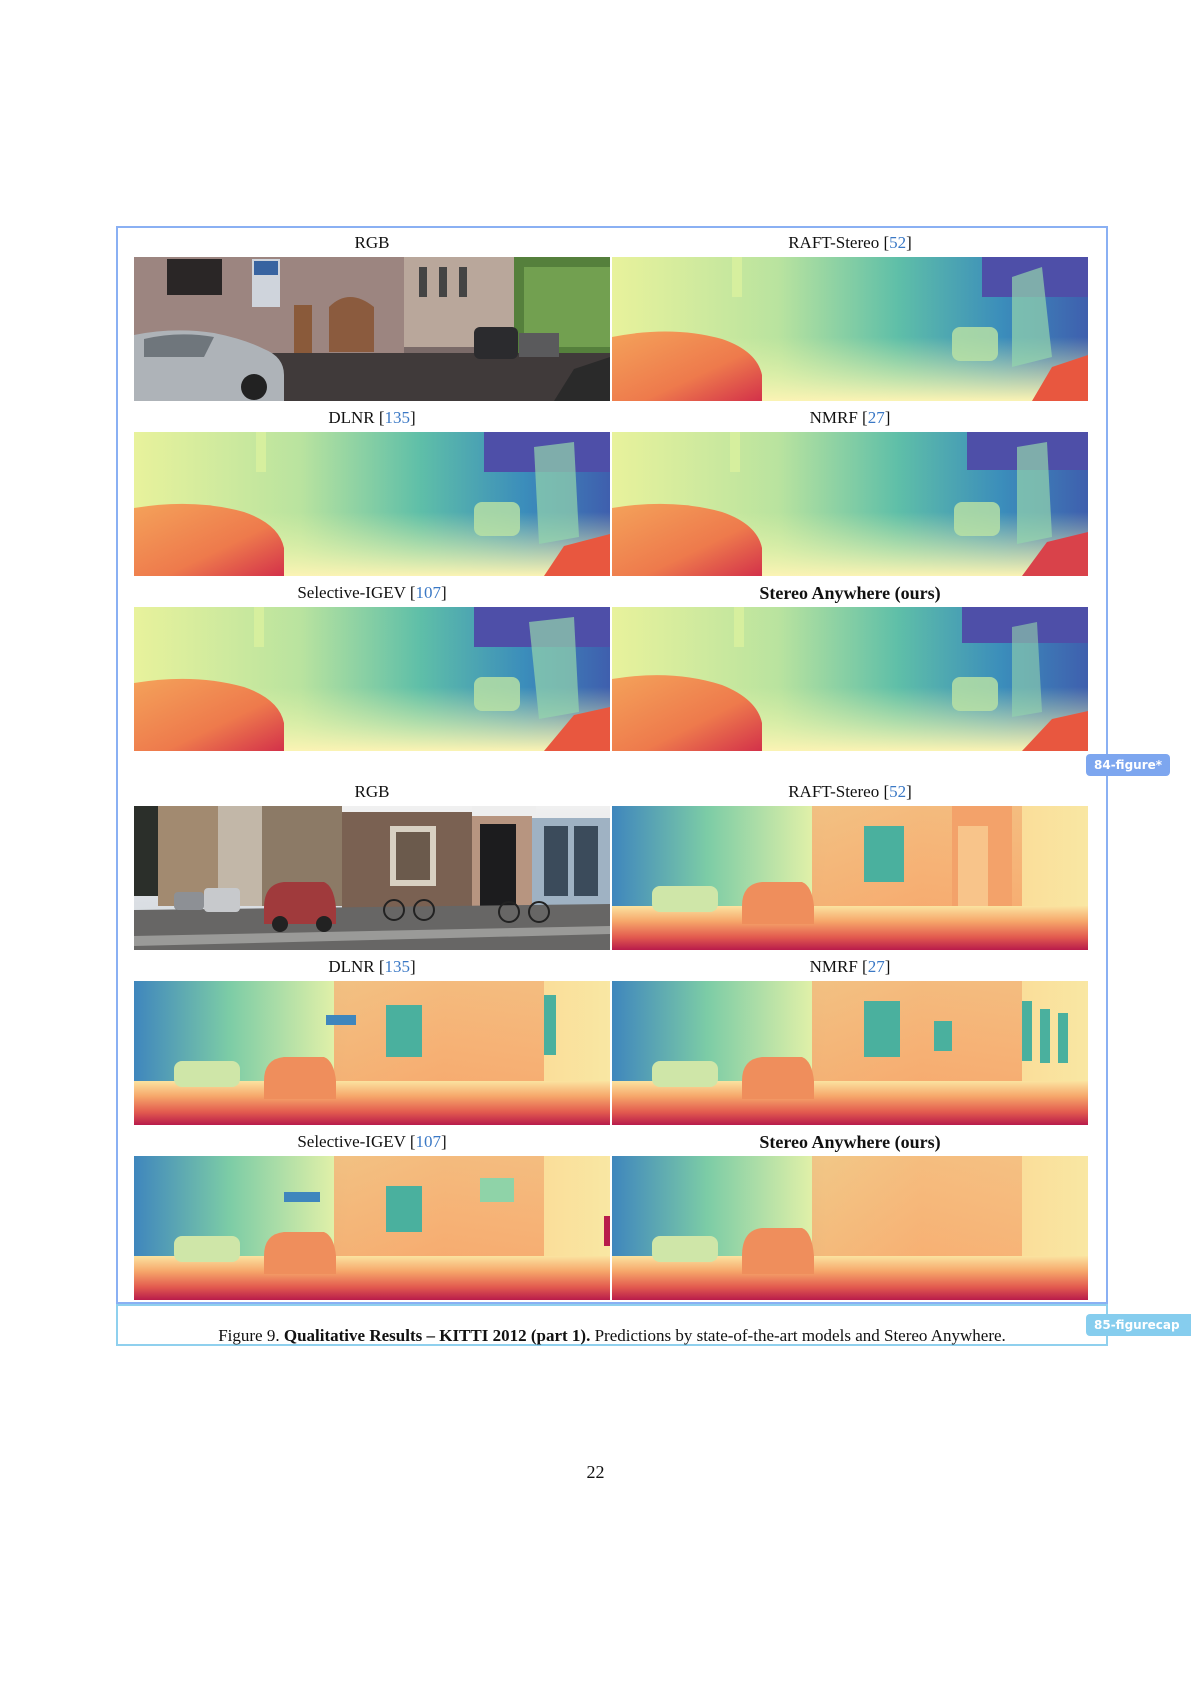 The image size is (1191, 1684). What do you see at coordinates (1138, 1325) in the screenshot?
I see `caption-region-tag: 85-figurecap` at bounding box center [1138, 1325].